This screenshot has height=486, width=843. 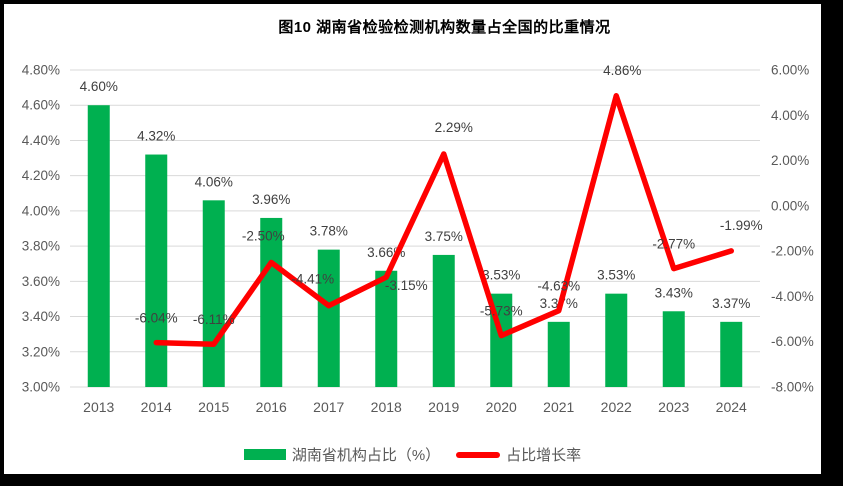 I want to click on bar-value-label: 3.43%, so click(x=674, y=292).